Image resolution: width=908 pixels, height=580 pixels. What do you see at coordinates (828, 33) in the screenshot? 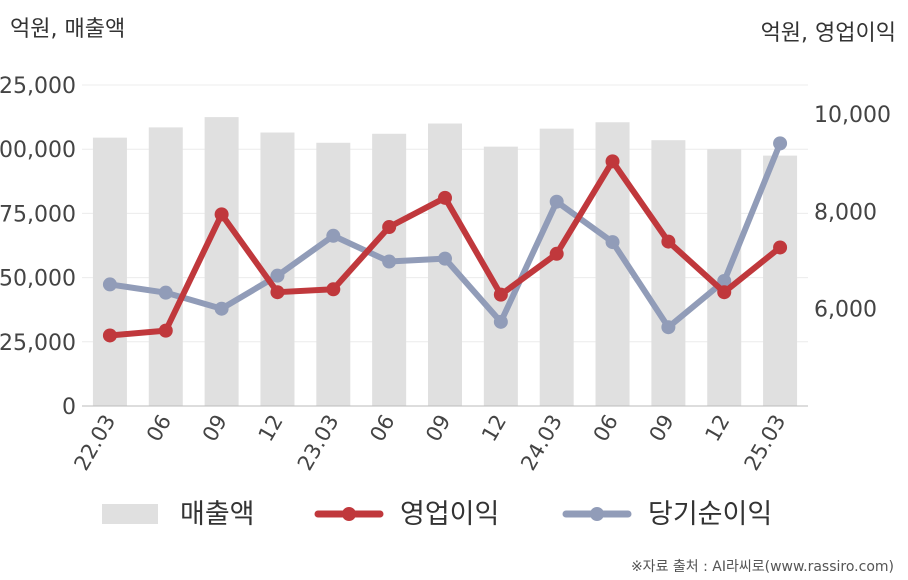
I see `right-axis-unit: 억원, 영업이익` at bounding box center [828, 33].